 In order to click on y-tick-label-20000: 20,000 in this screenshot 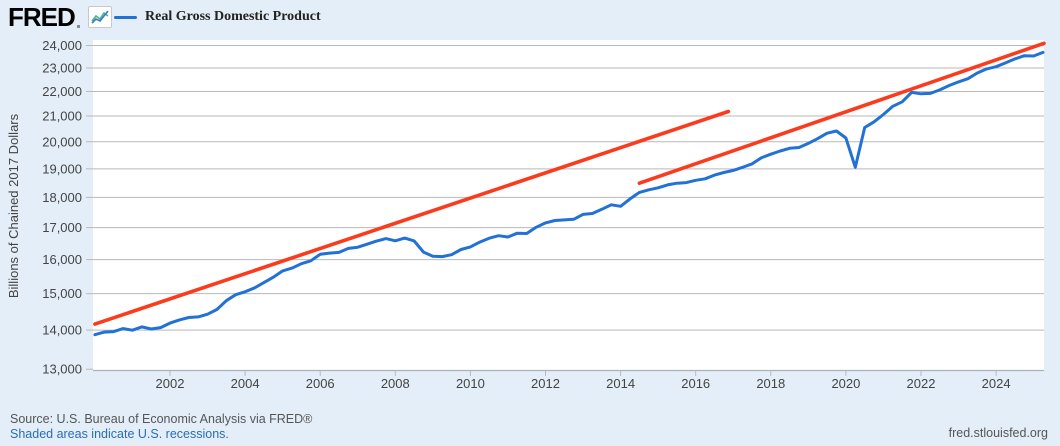, I will do `click(62, 141)`.